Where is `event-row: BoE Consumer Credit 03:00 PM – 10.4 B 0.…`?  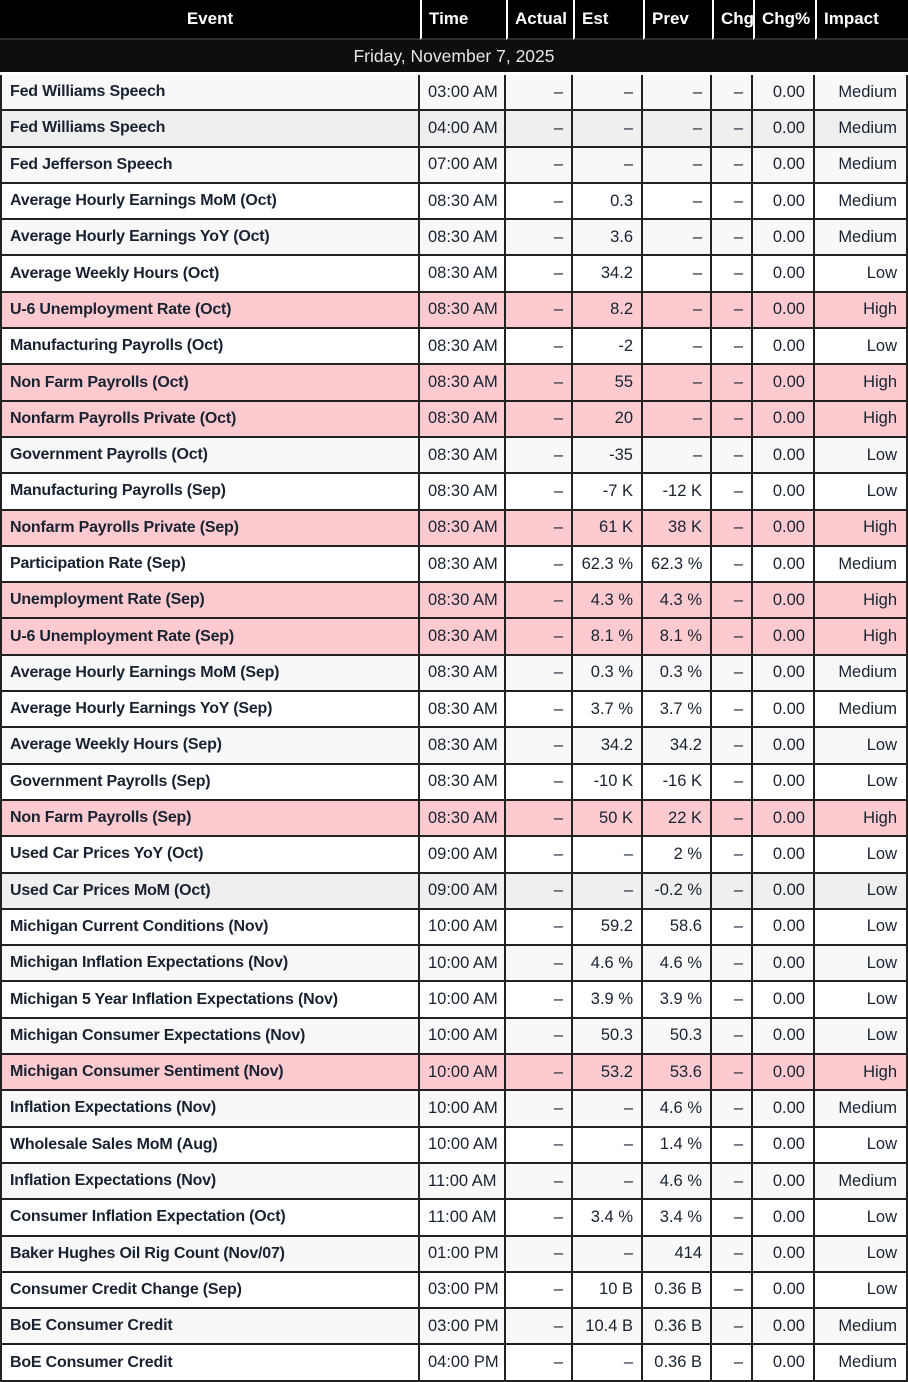 event-row: BoE Consumer Credit 03:00 PM – 10.4 B 0.… is located at coordinates (454, 1327).